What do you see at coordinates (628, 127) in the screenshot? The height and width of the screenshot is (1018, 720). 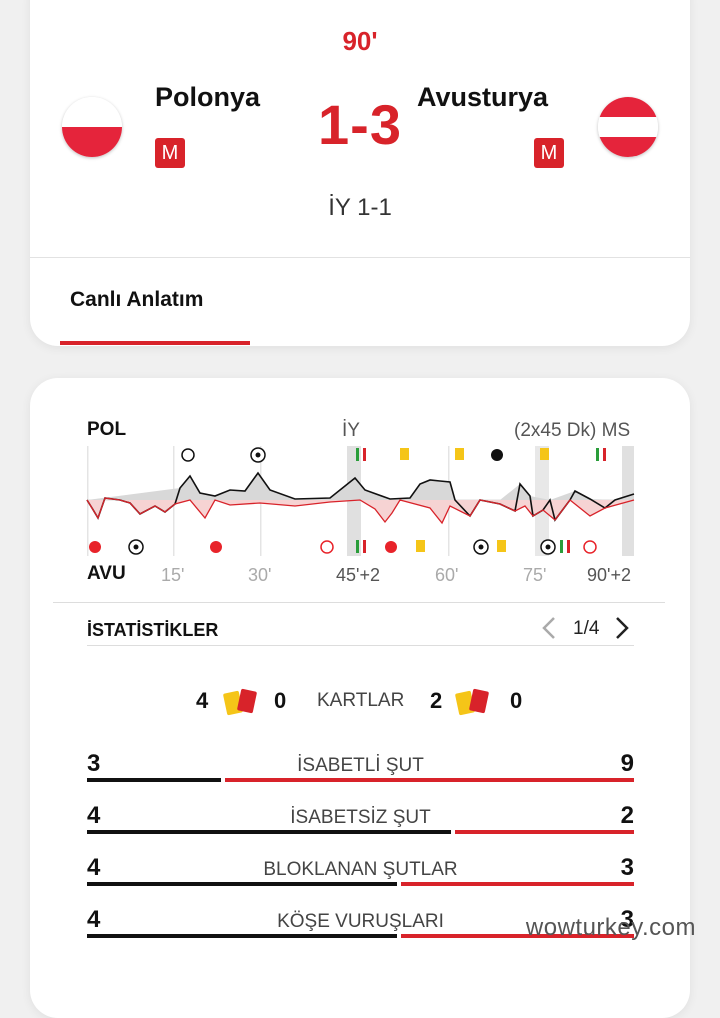 I see `austria-flag-icon` at bounding box center [628, 127].